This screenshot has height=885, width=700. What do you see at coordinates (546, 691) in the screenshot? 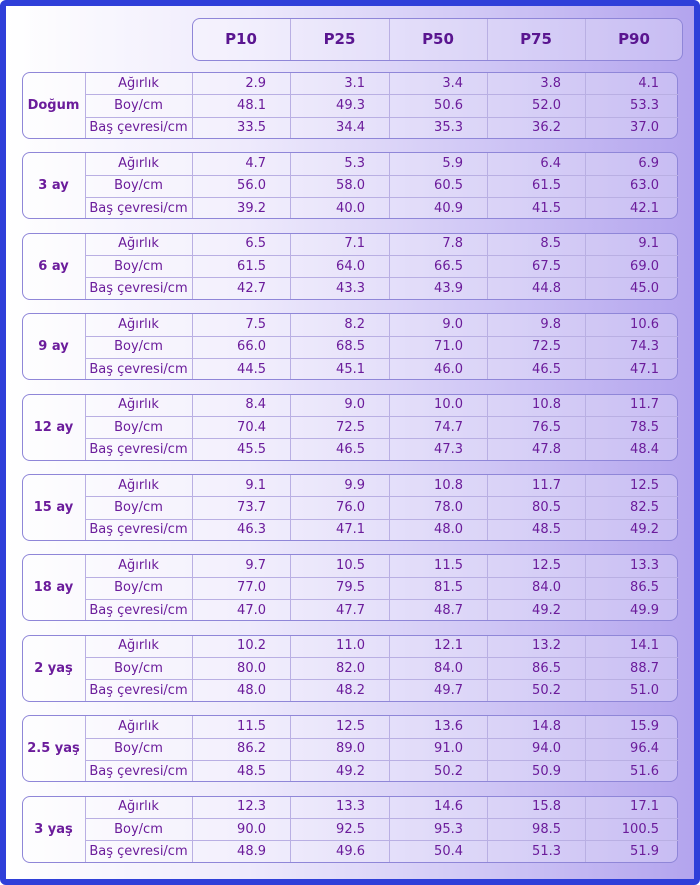
I see `value-cell: 50.2` at bounding box center [546, 691].